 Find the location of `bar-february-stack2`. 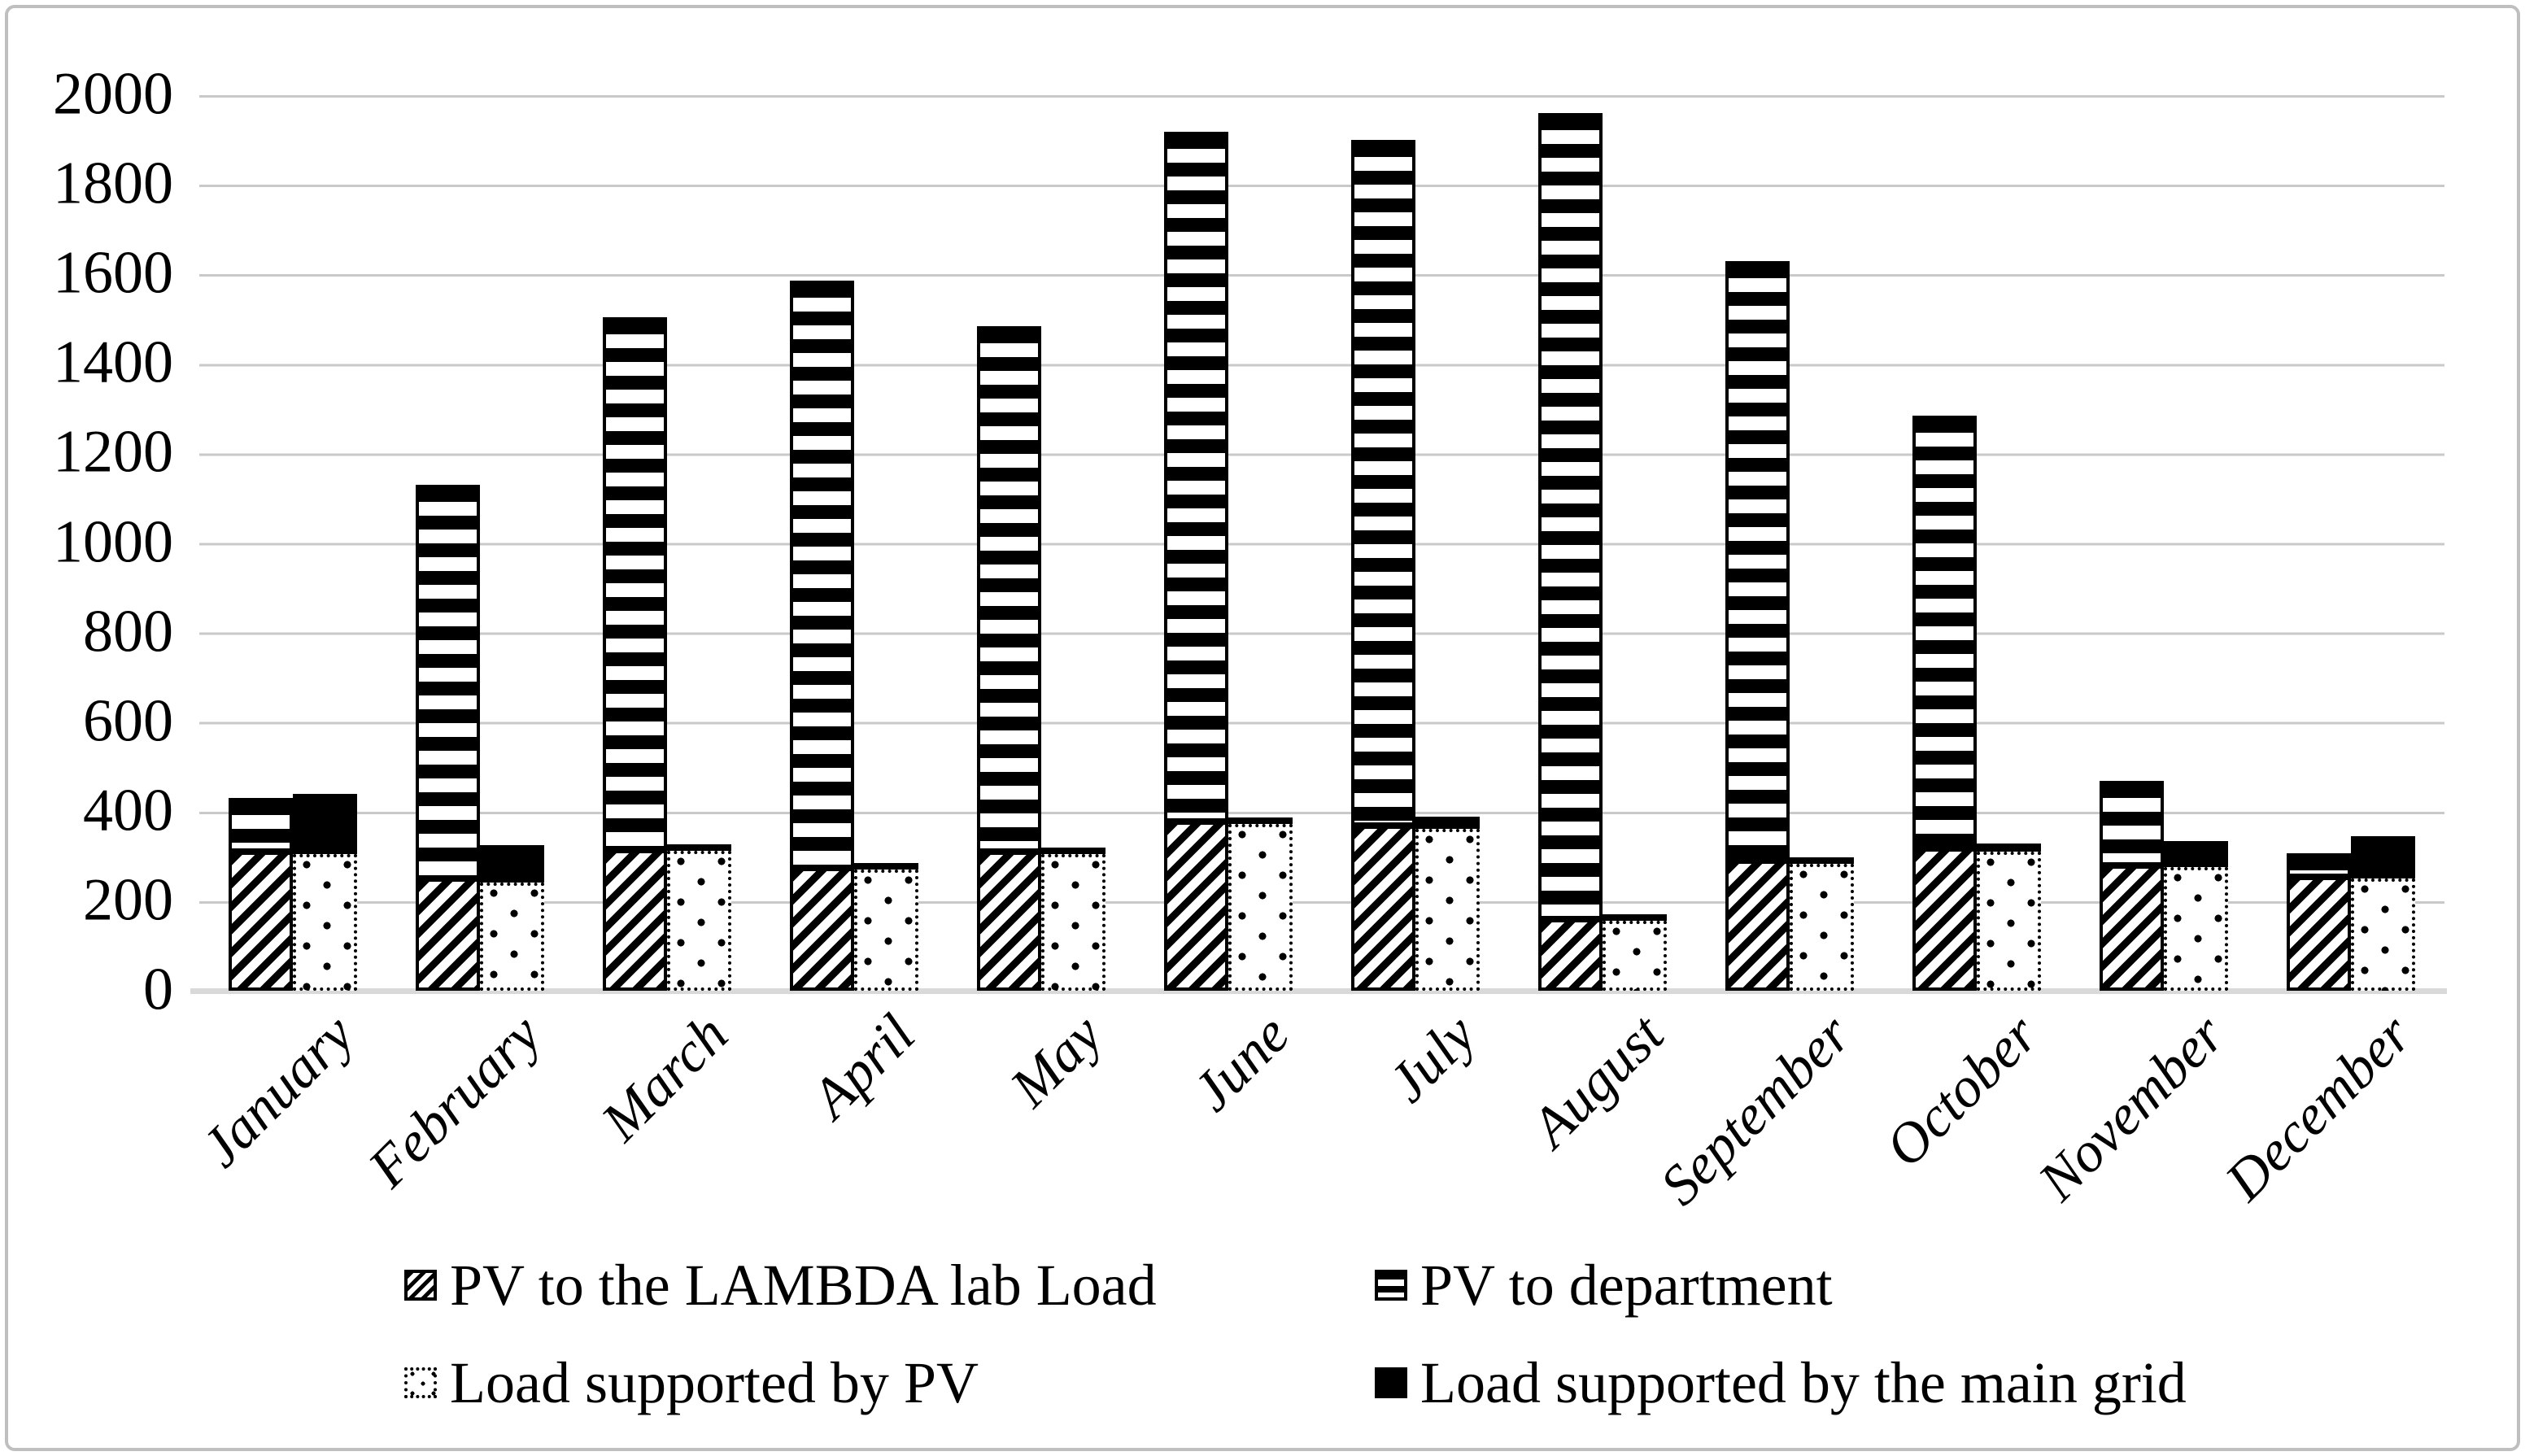

bar-february-stack2 is located at coordinates (512, 543).